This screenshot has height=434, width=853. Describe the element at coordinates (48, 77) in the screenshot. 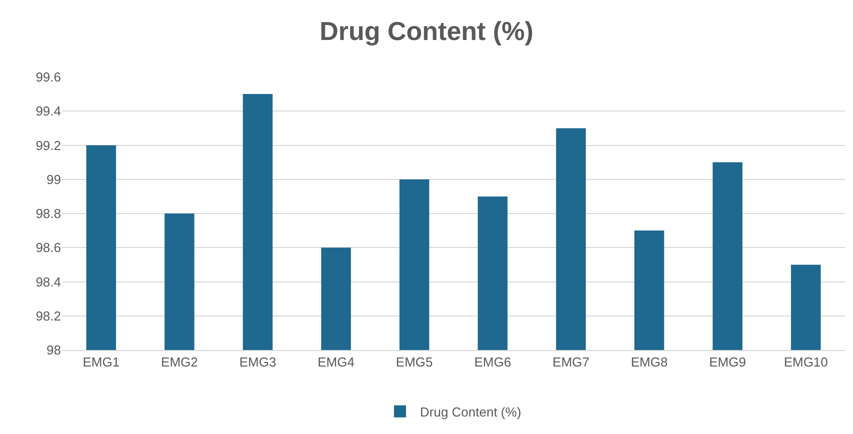

I see `y-tick-label: 99.6` at that location.